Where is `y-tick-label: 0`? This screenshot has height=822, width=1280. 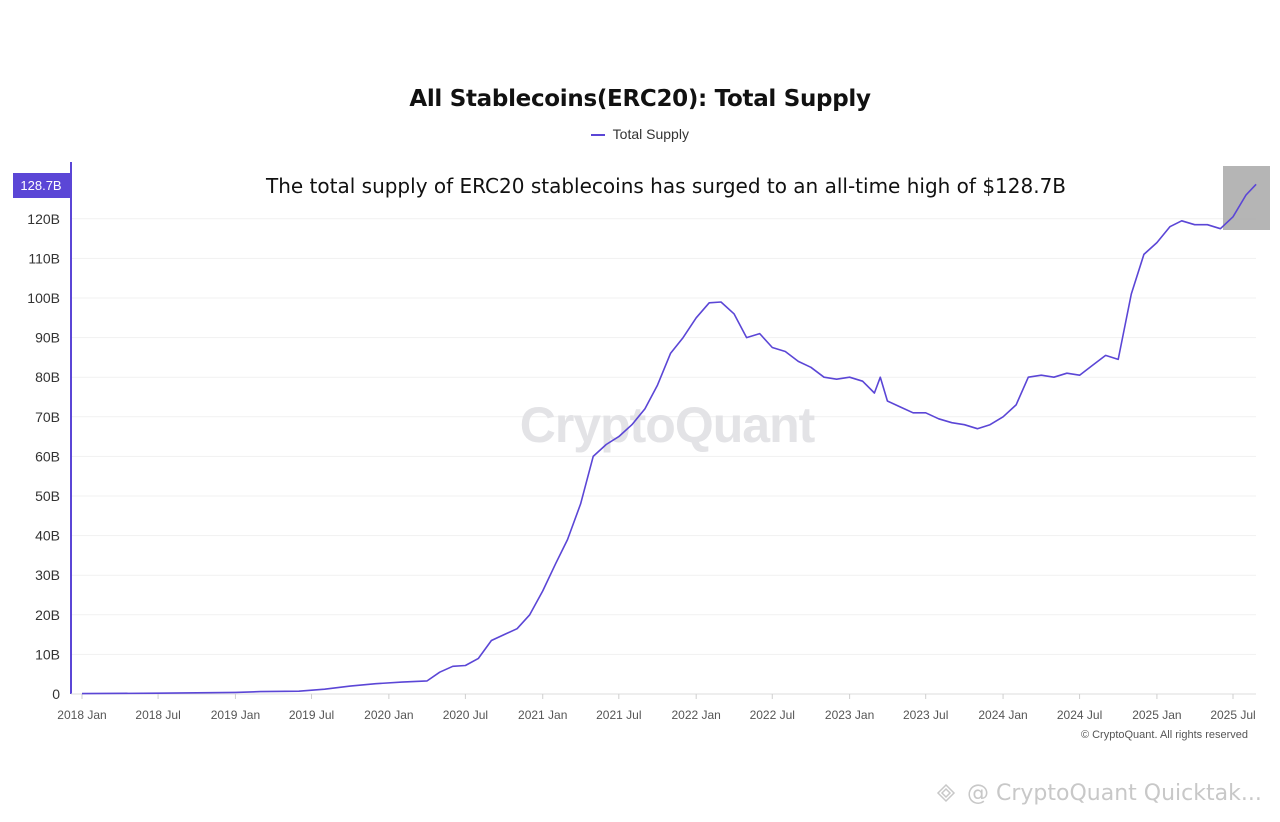
y-tick-label: 0 is located at coordinates (56, 694).